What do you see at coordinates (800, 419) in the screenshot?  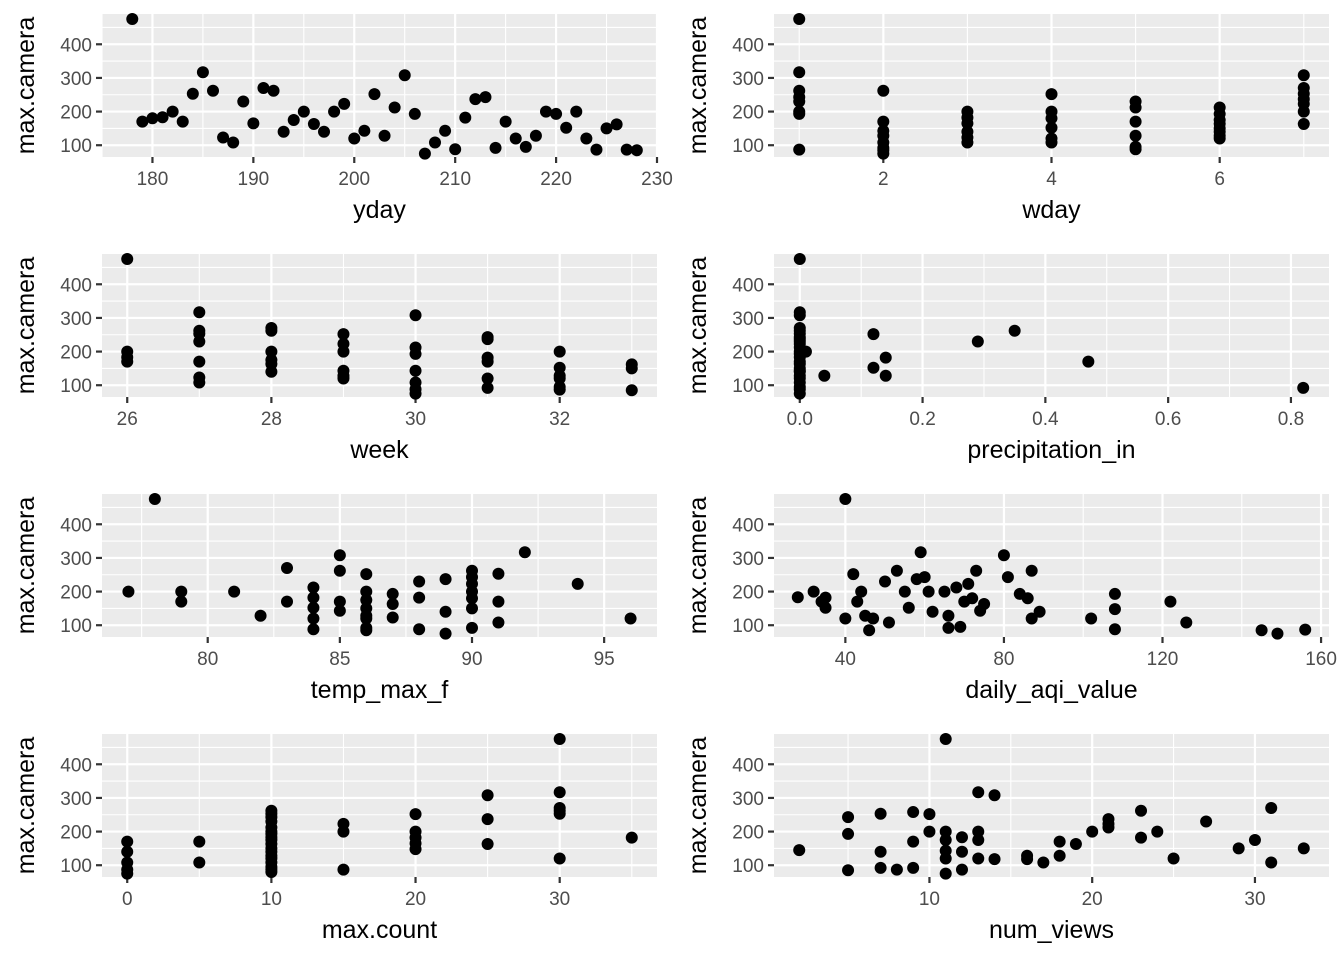 I see `x-tick-label: 0.0` at bounding box center [800, 419].